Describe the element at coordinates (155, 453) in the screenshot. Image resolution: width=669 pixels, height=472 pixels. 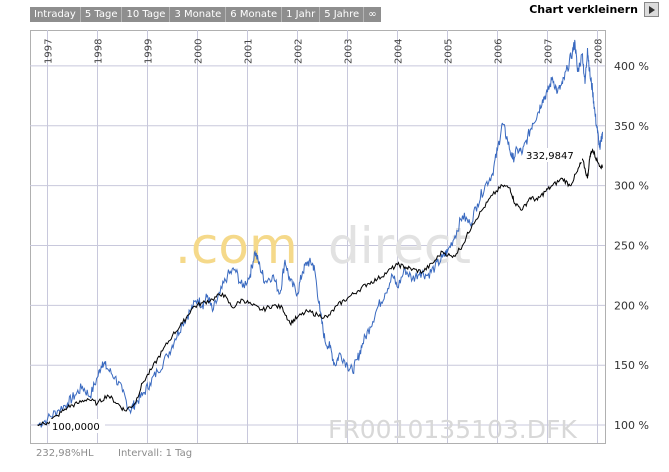
I see `interval-label: Intervall: 1 Tag` at that location.